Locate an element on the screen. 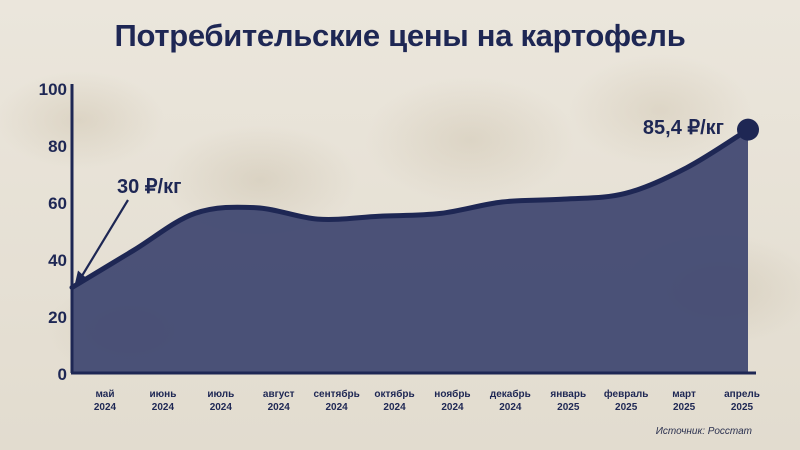  y-tick-label: 60 is located at coordinates (57, 203).